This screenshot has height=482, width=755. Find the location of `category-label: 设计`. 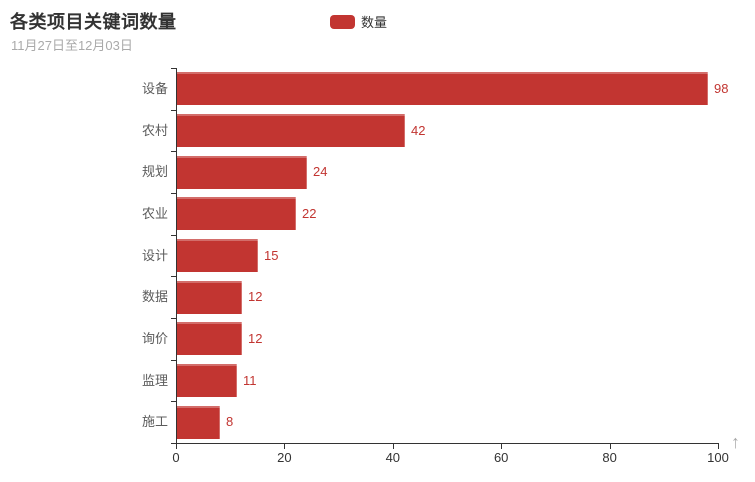

category-label: 设计 is located at coordinates (154, 255).